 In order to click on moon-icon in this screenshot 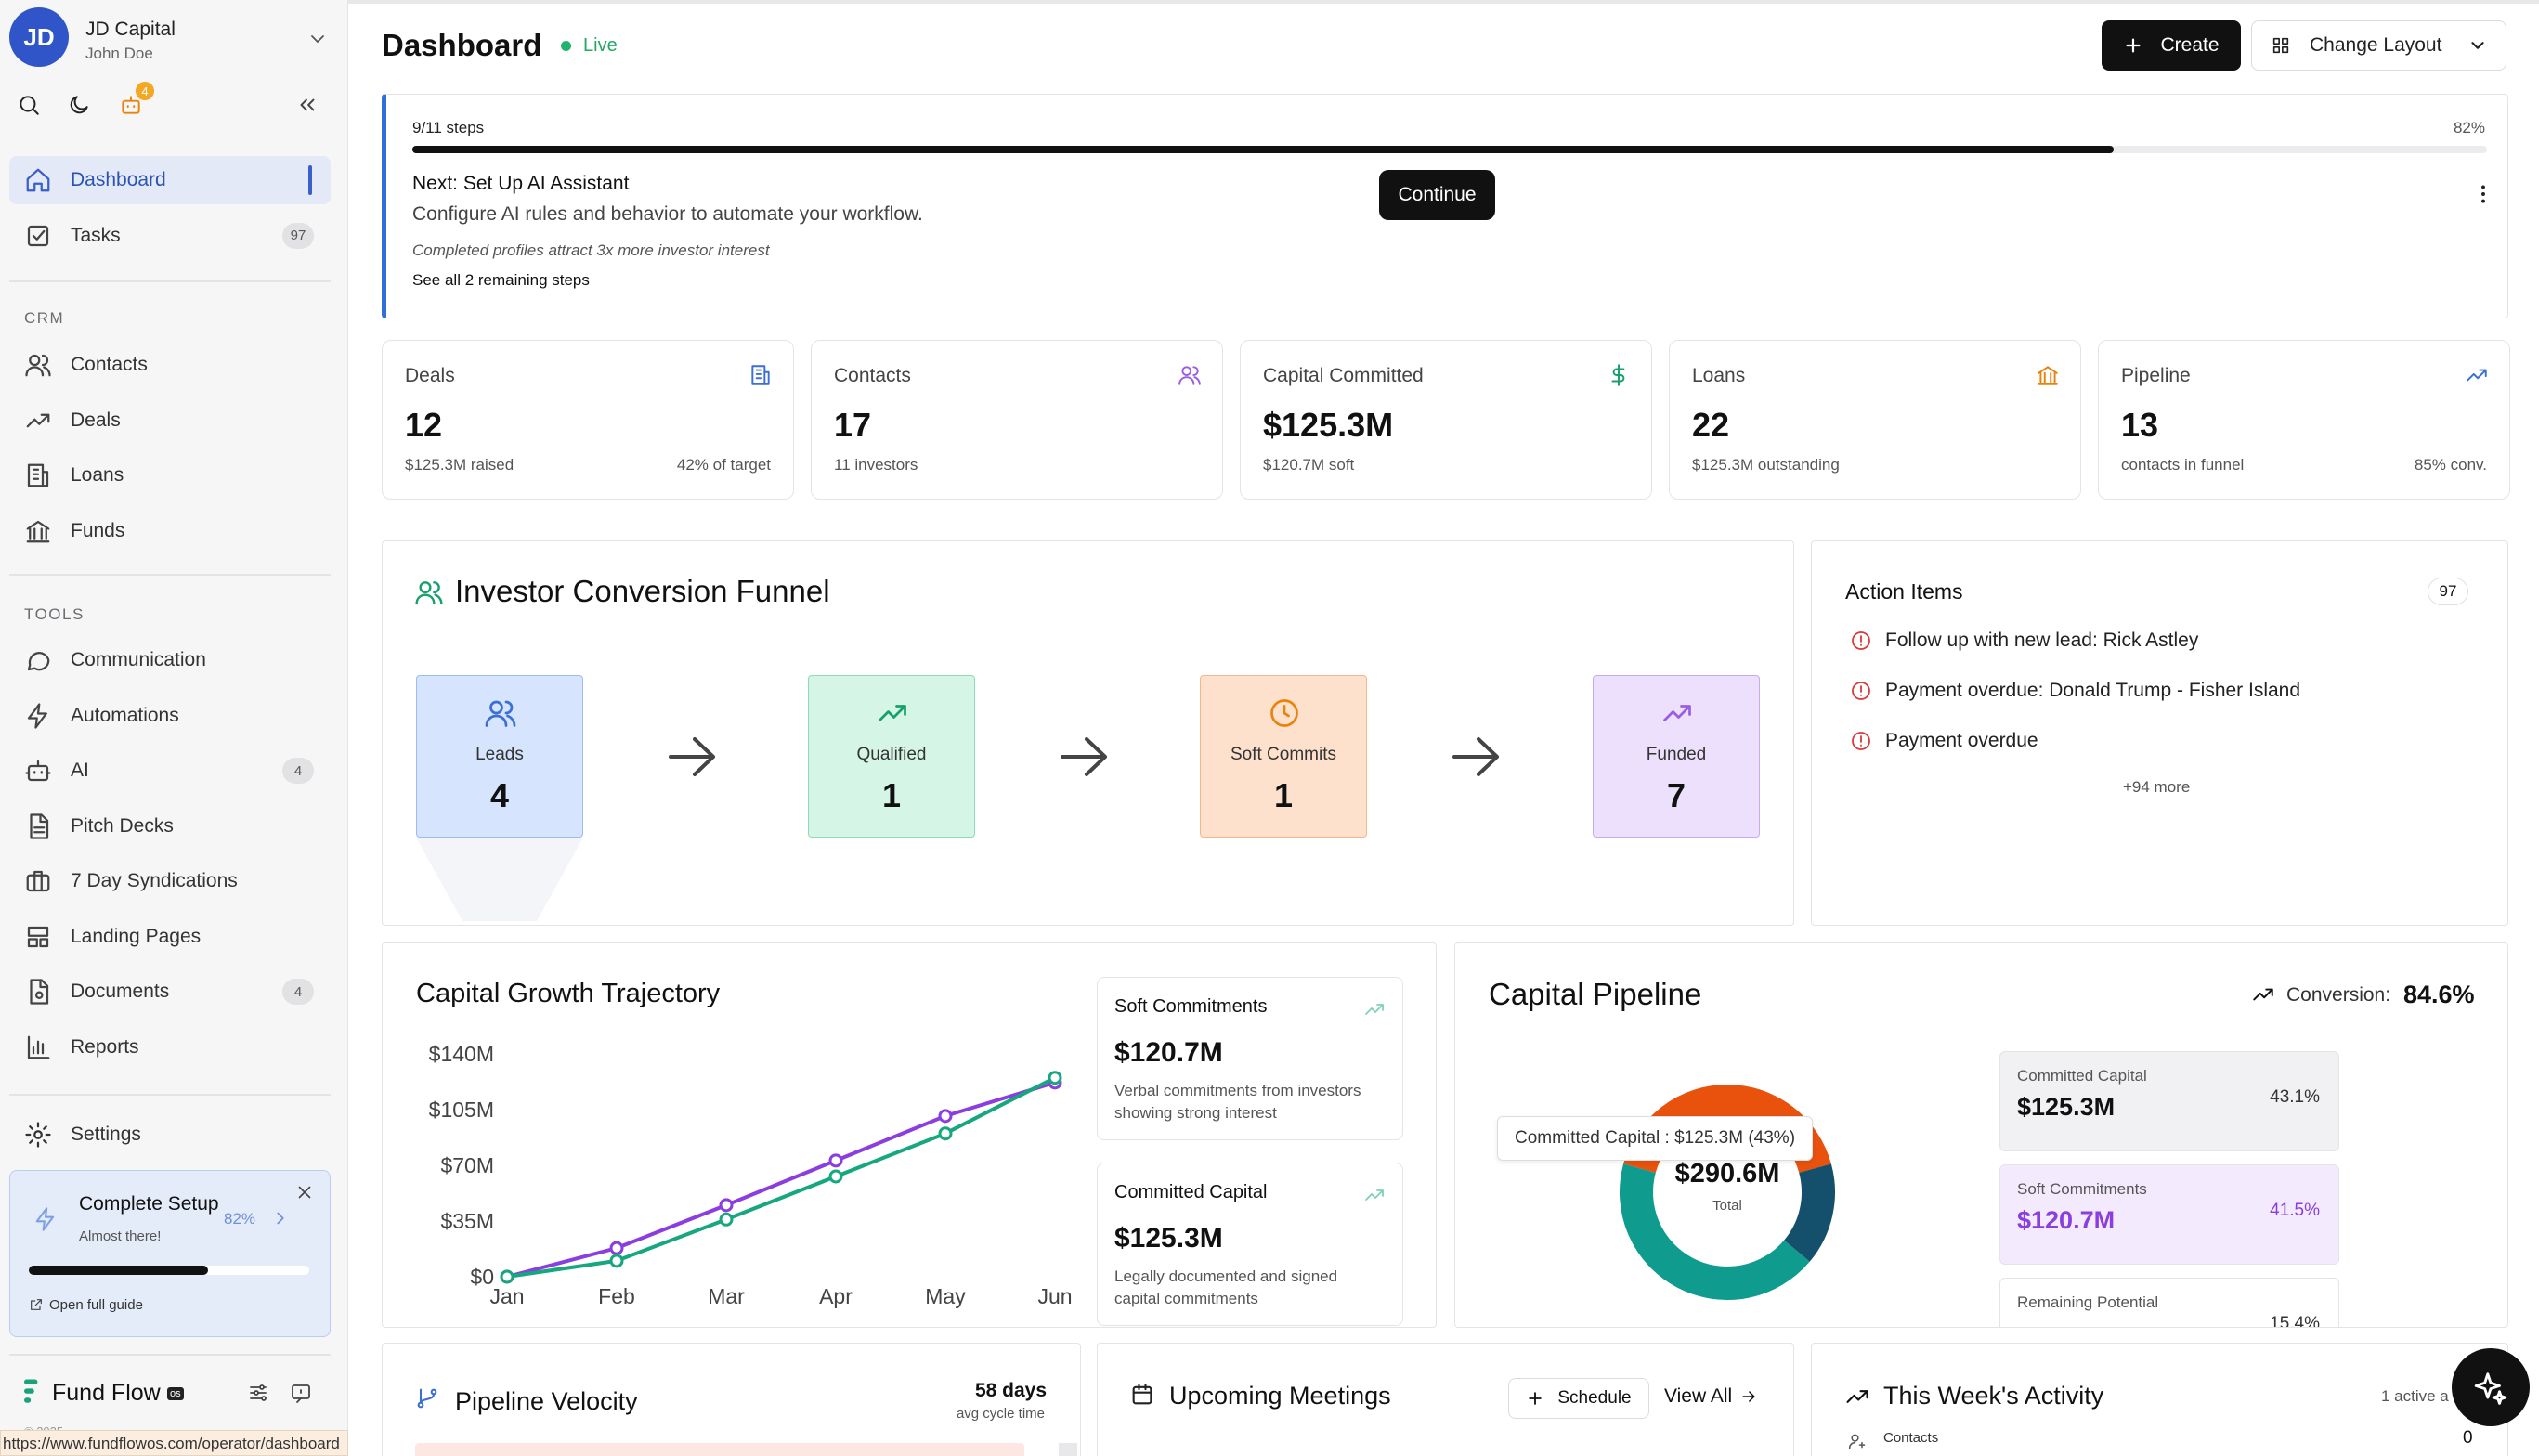, I will do `click(79, 105)`.